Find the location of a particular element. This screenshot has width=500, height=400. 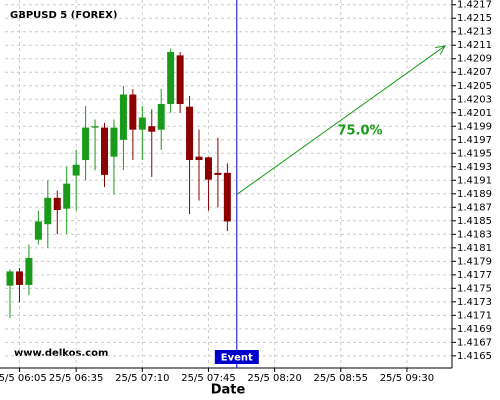

x-tick-label: 25/5 08:55 is located at coordinates (341, 378).